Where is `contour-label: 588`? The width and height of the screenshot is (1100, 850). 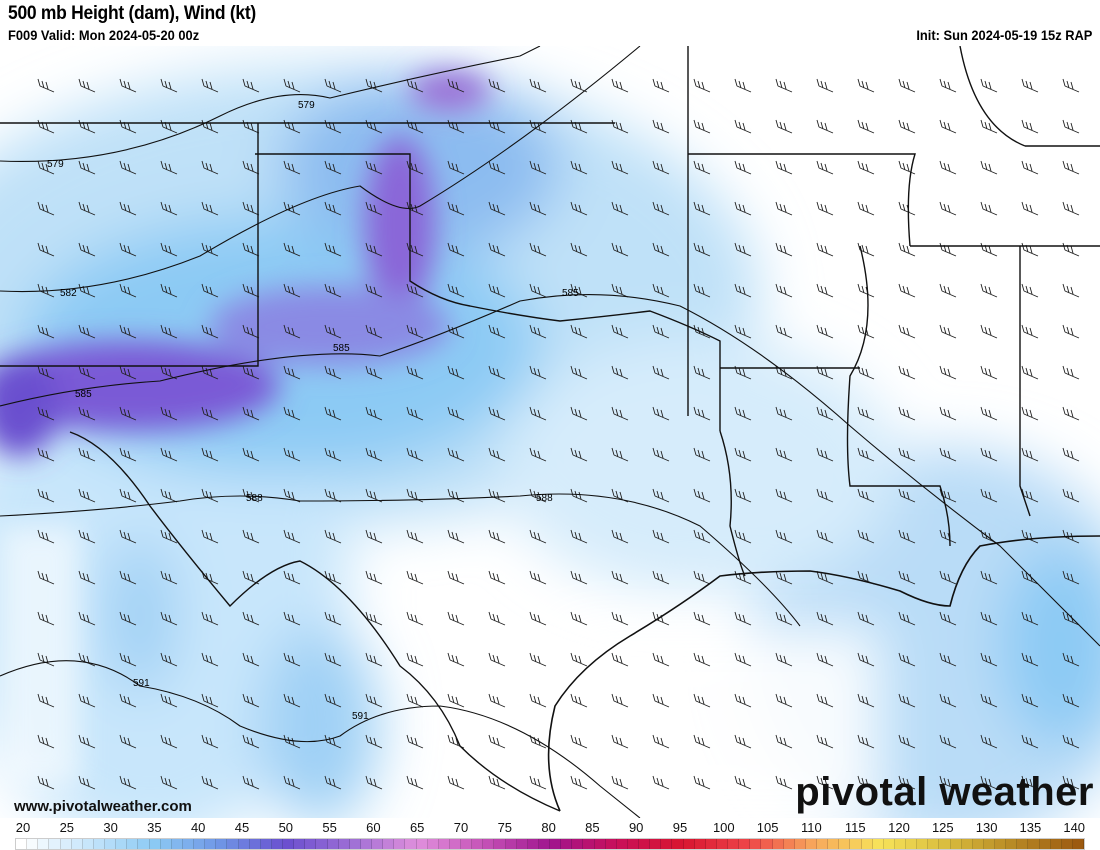 contour-label: 588 is located at coordinates (544, 498).